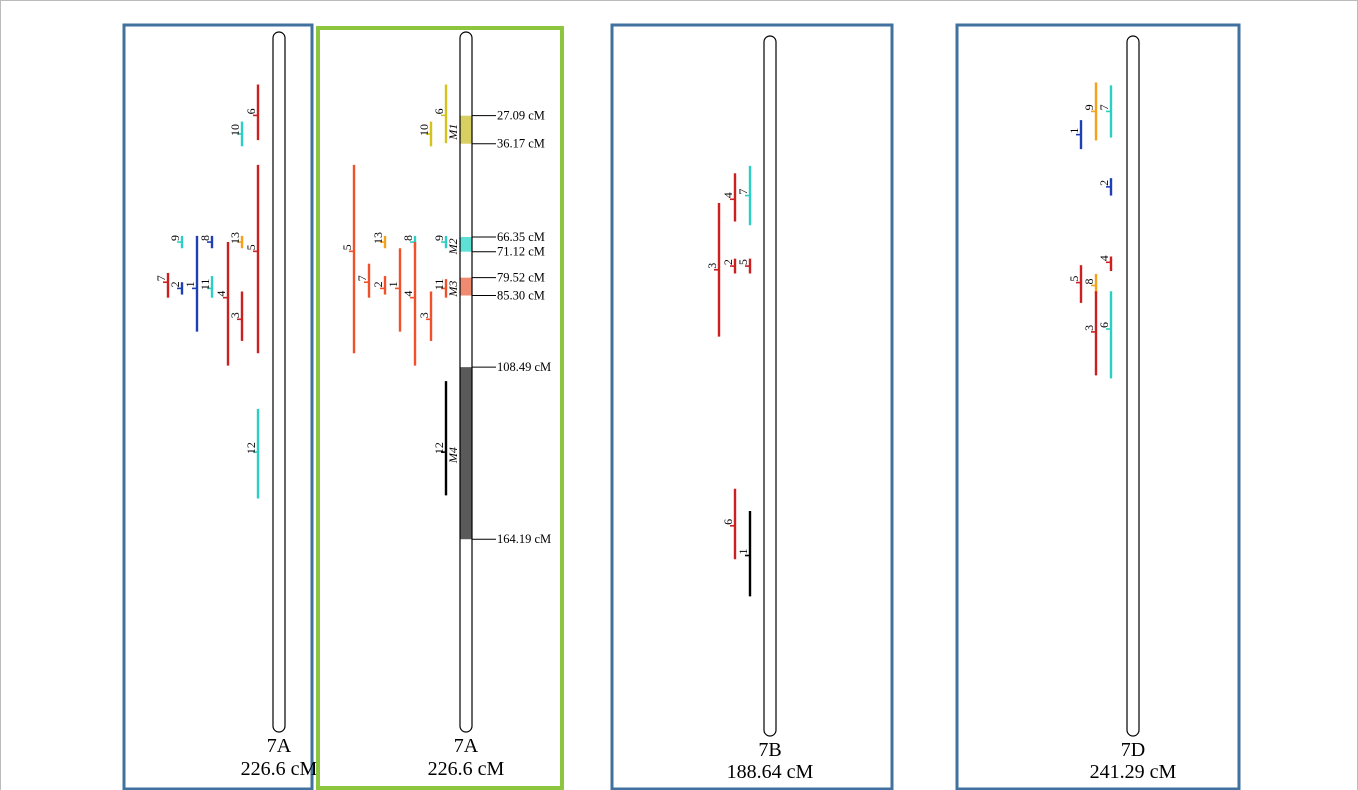 The image size is (1358, 790). I want to click on meta-qtl-pos-label: 27.09 cM, so click(521, 116).